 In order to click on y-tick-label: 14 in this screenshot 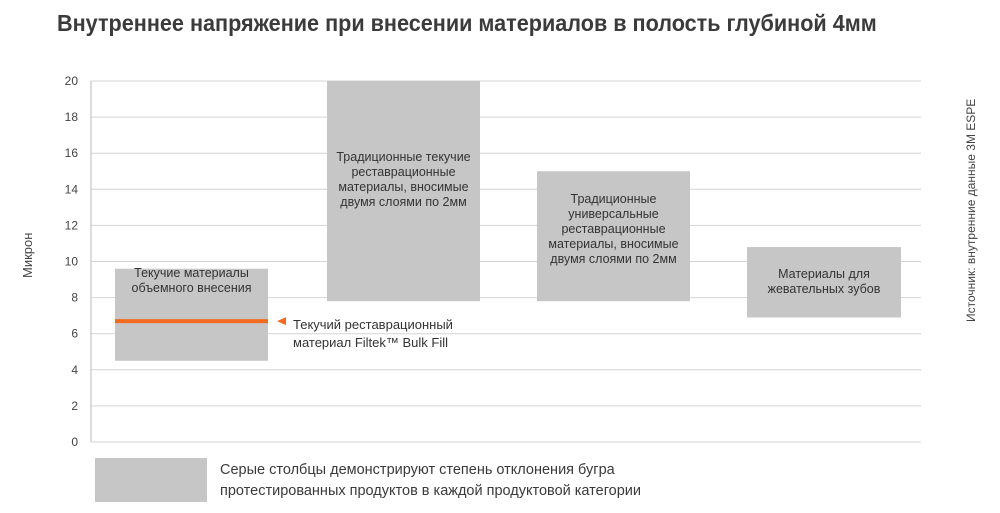, I will do `click(72, 189)`.